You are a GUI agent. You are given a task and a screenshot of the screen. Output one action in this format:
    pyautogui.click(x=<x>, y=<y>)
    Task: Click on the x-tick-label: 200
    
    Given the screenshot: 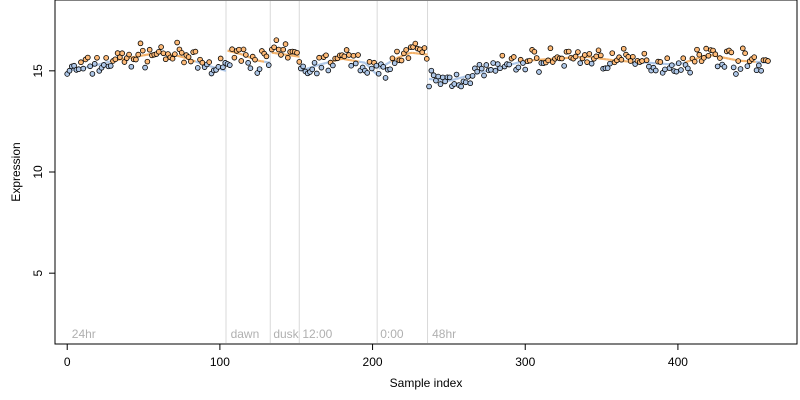 What is the action you would take?
    pyautogui.click(x=373, y=362)
    